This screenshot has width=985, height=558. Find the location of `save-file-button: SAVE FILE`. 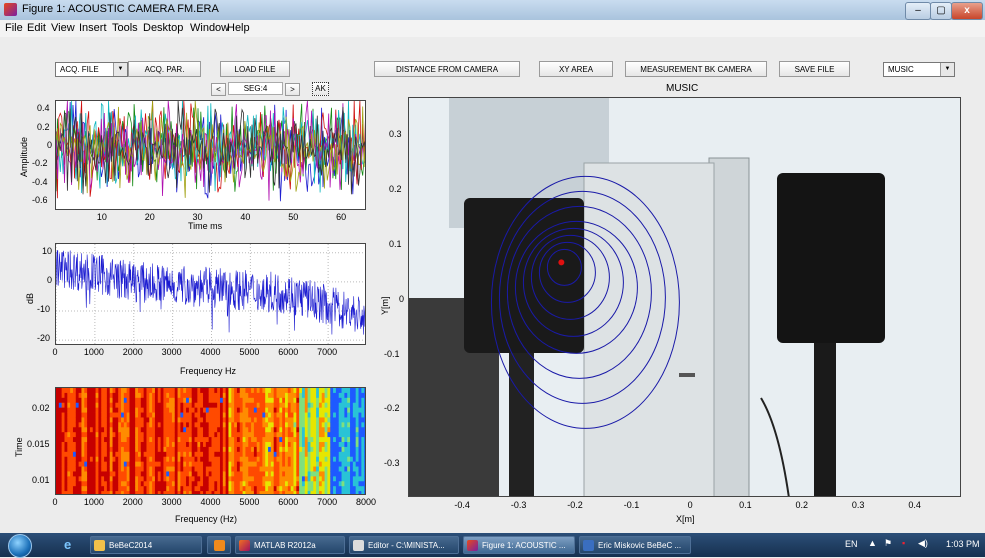

save-file-button: SAVE FILE is located at coordinates (814, 69).